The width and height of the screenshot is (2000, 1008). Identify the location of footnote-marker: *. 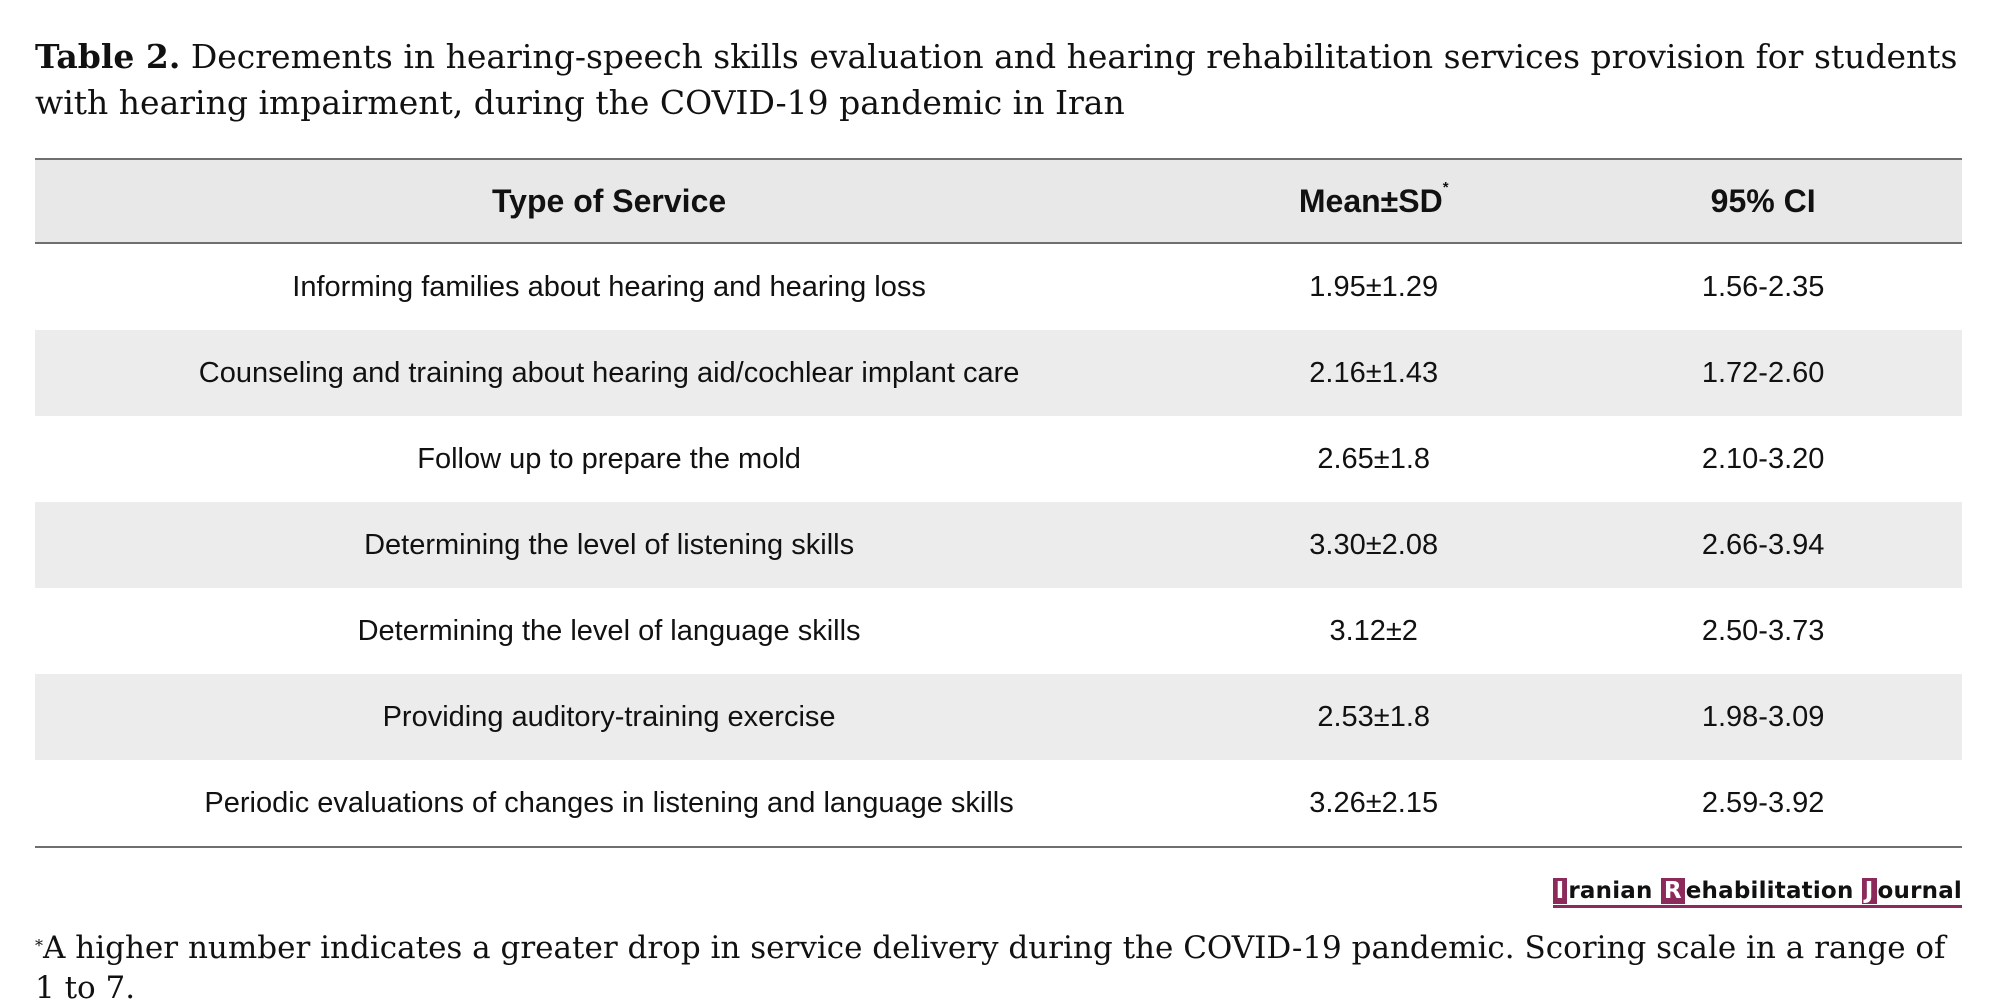
(39, 945).